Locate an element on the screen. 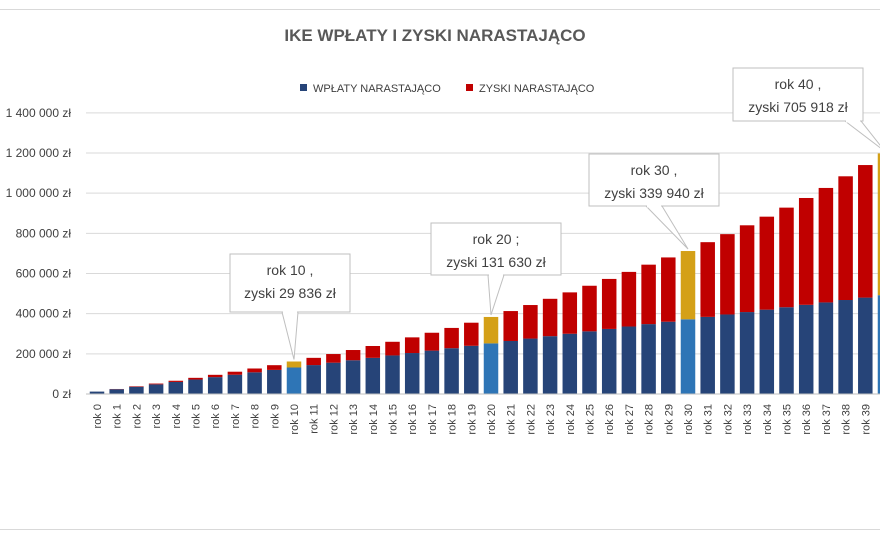 This screenshot has height=540, width=880. x-tick-label: rok 22 is located at coordinates (531, 419).